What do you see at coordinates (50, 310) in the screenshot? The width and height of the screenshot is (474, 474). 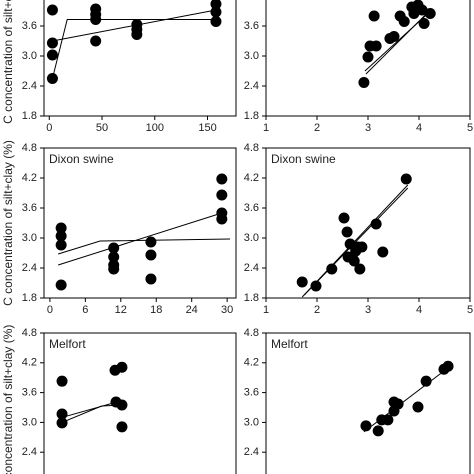 I see `x-tick-label: 0` at bounding box center [50, 310].